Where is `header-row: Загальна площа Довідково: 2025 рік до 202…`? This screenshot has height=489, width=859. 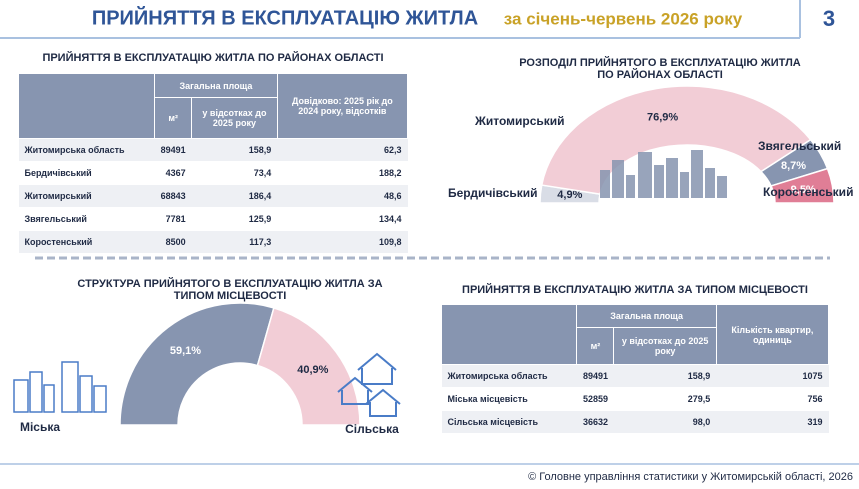
header-row: Загальна площа Довідково: 2025 рік до 202… is located at coordinates (213, 105).